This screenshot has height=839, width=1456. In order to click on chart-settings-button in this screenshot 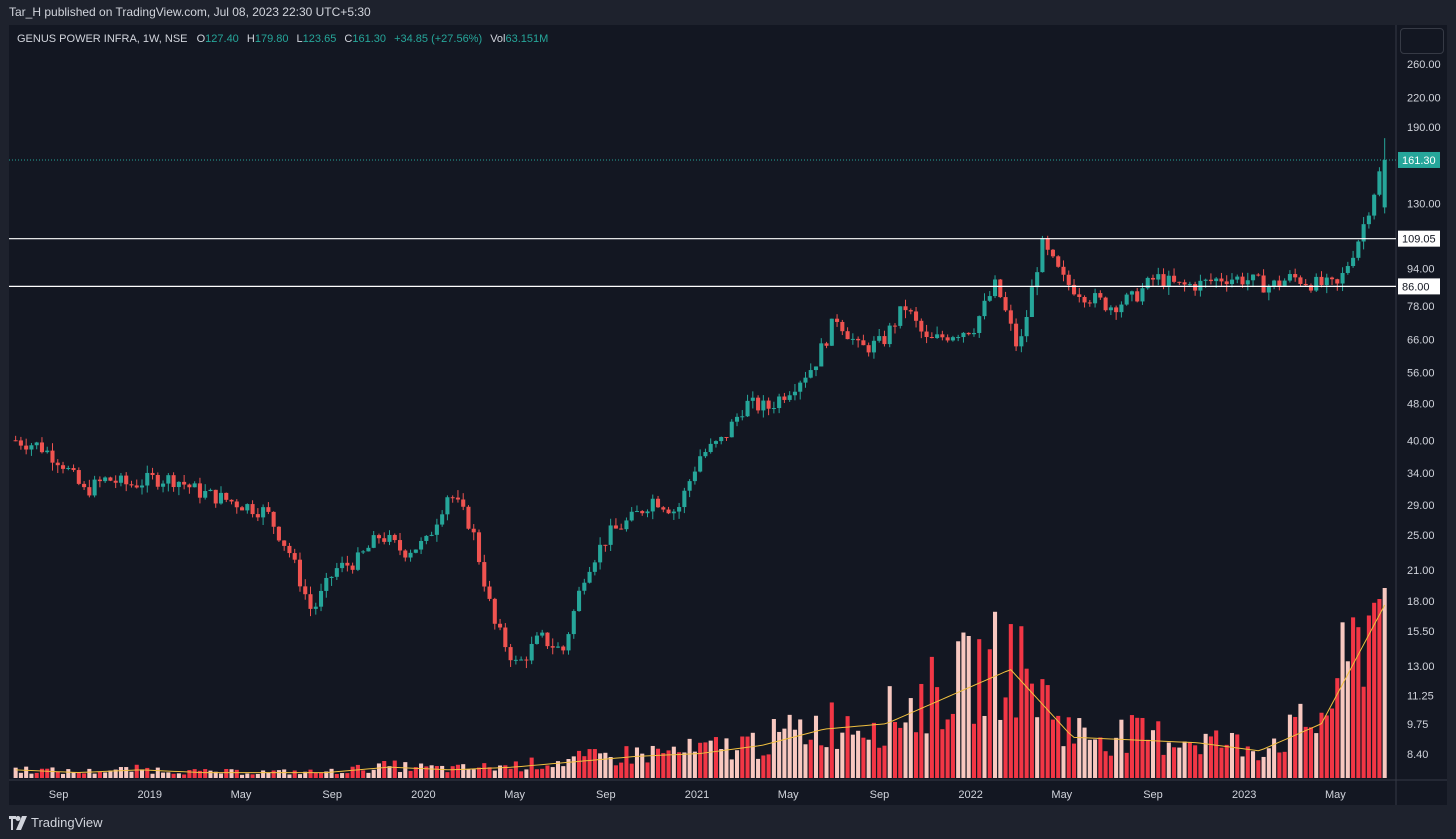, I will do `click(1422, 41)`.